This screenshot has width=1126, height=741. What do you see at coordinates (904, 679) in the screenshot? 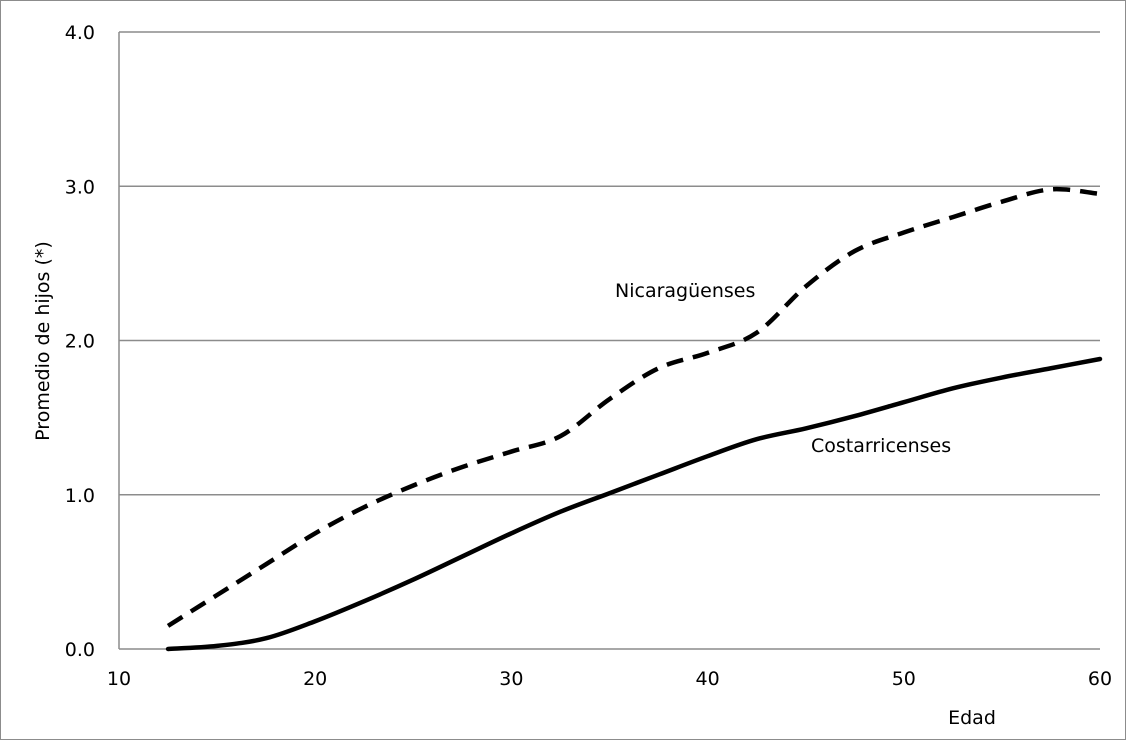
I see `x-tick-label: 50` at bounding box center [904, 679].